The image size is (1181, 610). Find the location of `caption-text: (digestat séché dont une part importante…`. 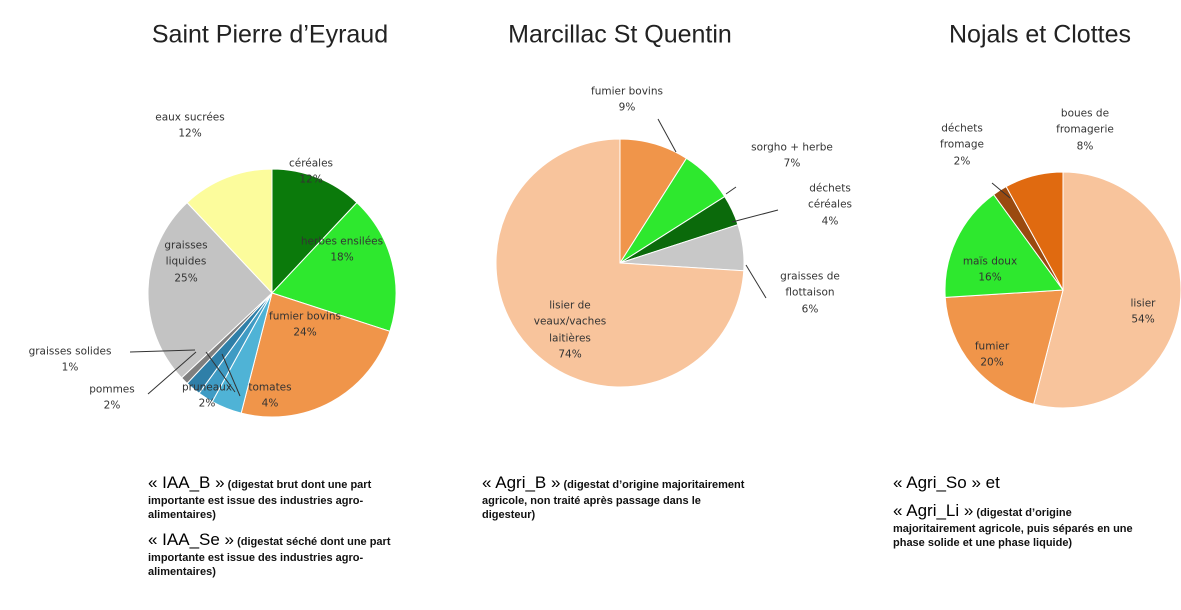

caption-text: (digestat séché dont une part importante… is located at coordinates (269, 557).